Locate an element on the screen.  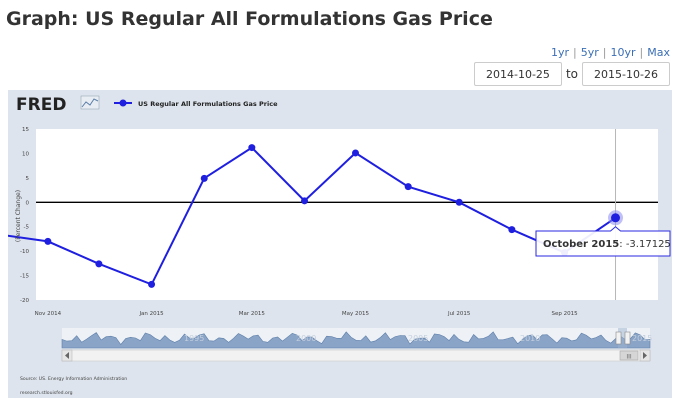
scrollbar-track is located at coordinates (356, 355).